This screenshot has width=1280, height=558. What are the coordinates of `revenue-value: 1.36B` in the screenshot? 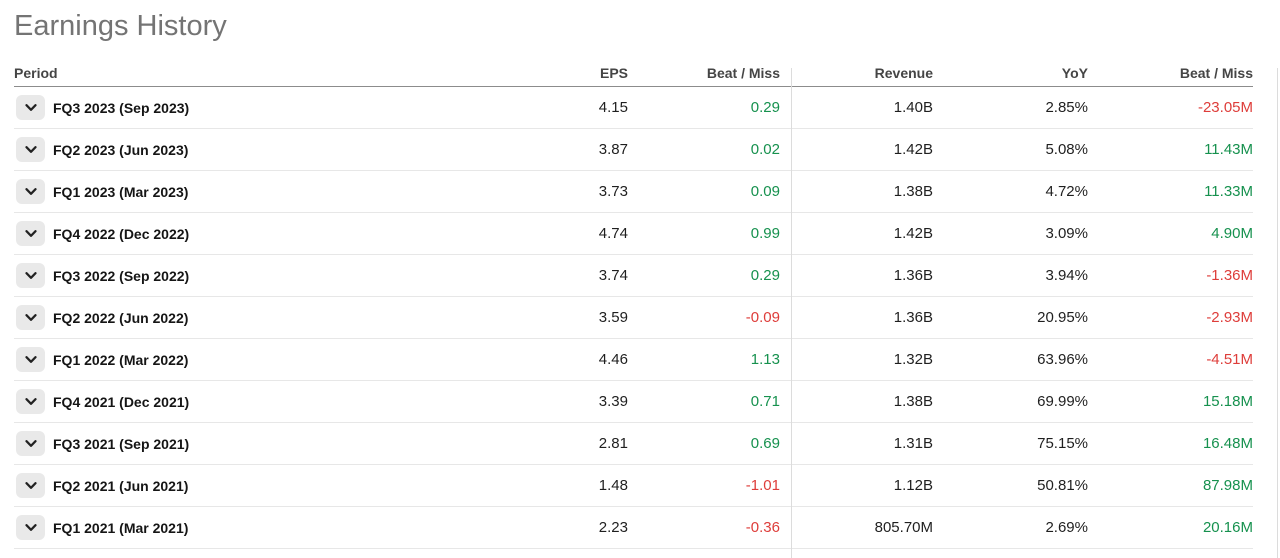 It's located at (913, 275).